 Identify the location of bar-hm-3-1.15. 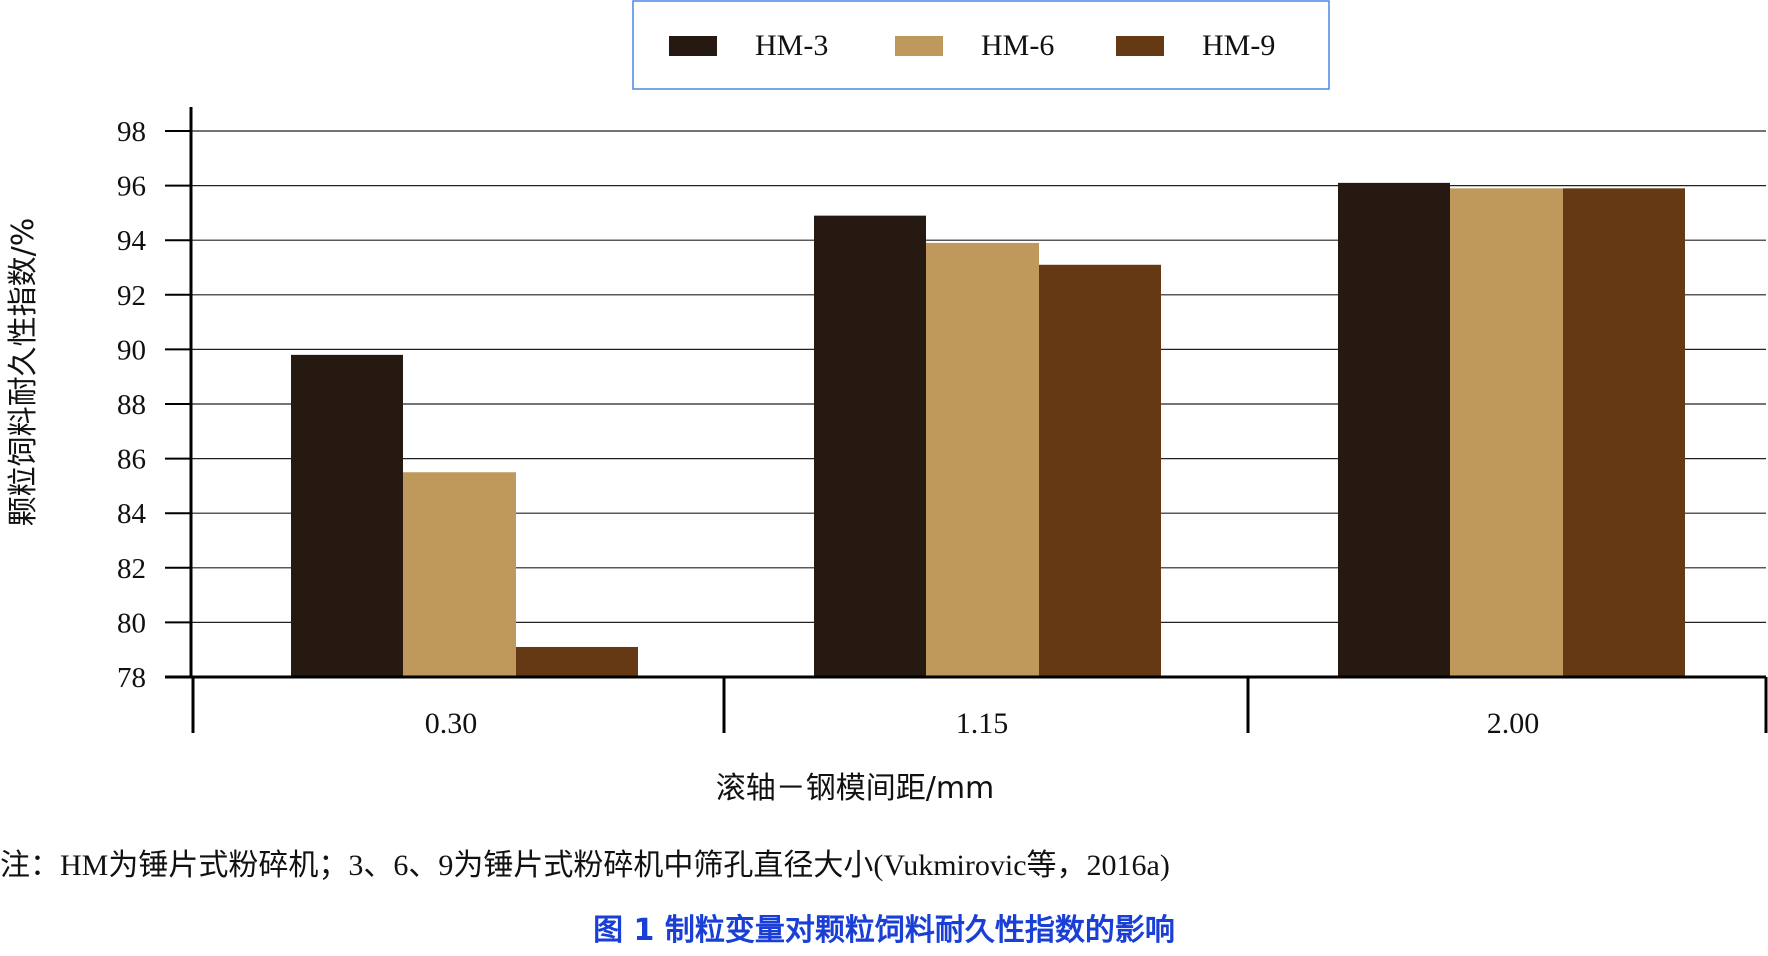
(870, 446).